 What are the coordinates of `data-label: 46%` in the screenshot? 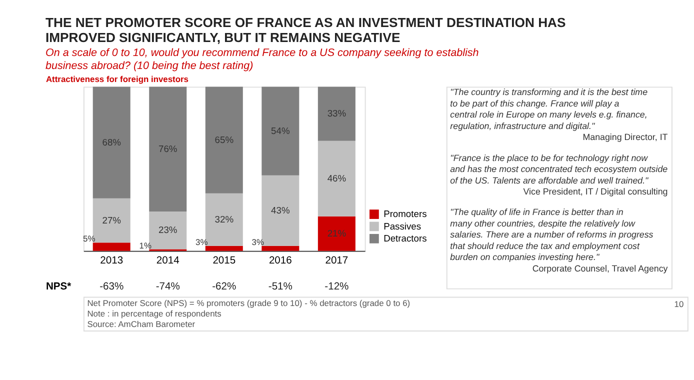 It's located at (336, 178).